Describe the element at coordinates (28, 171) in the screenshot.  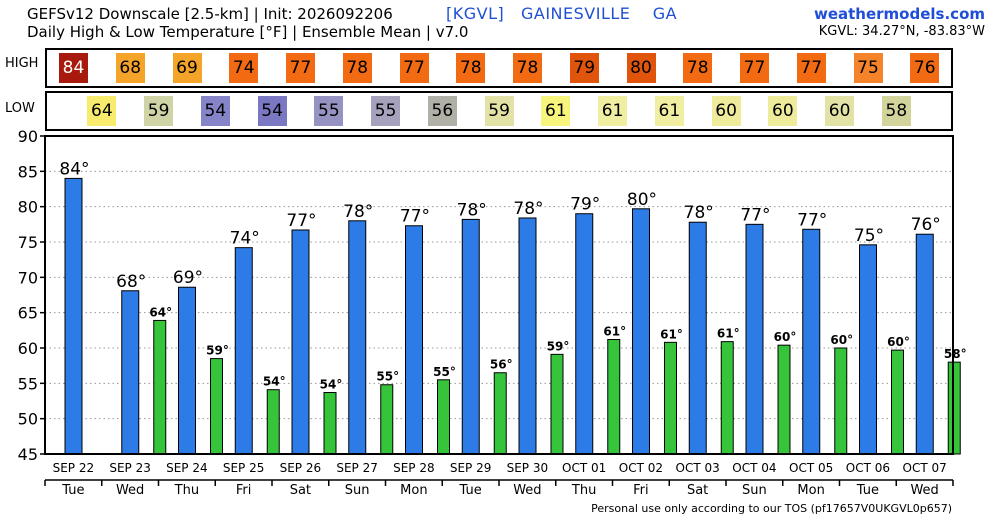
I see `y-tick-label: 85` at that location.